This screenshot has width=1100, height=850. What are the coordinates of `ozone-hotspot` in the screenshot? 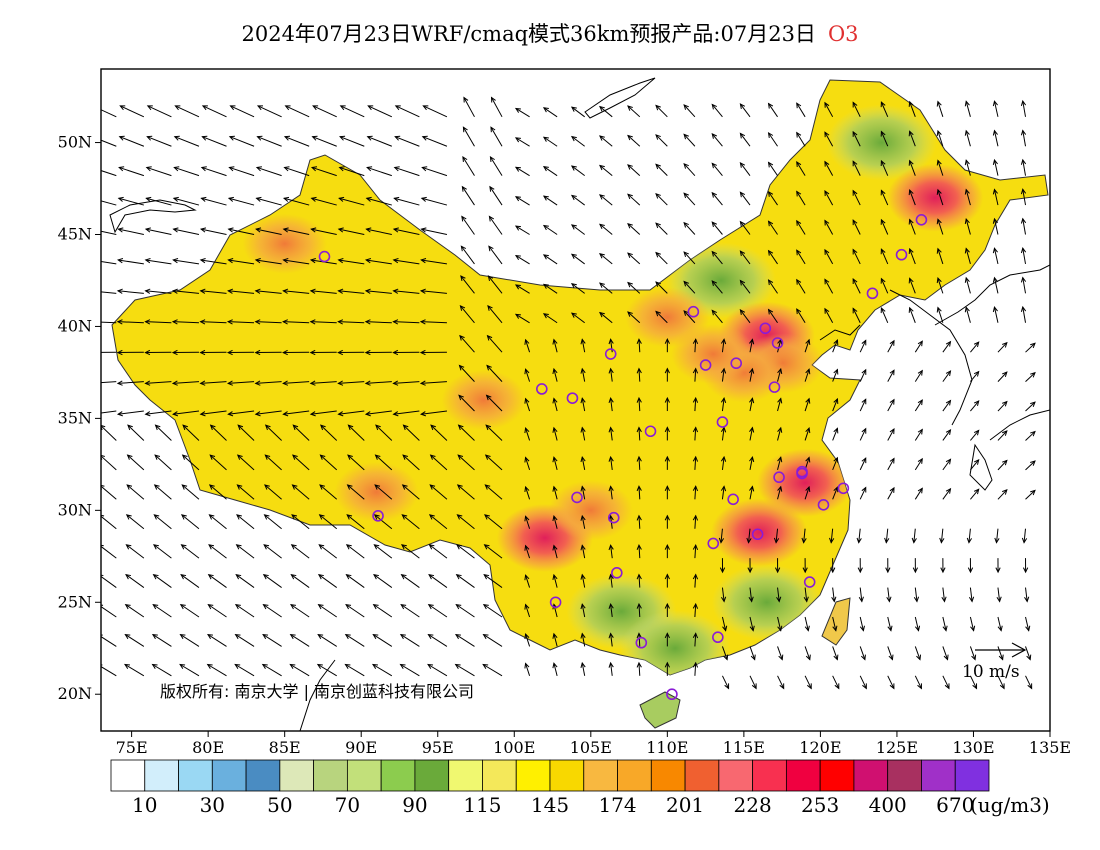 It's located at (284, 243).